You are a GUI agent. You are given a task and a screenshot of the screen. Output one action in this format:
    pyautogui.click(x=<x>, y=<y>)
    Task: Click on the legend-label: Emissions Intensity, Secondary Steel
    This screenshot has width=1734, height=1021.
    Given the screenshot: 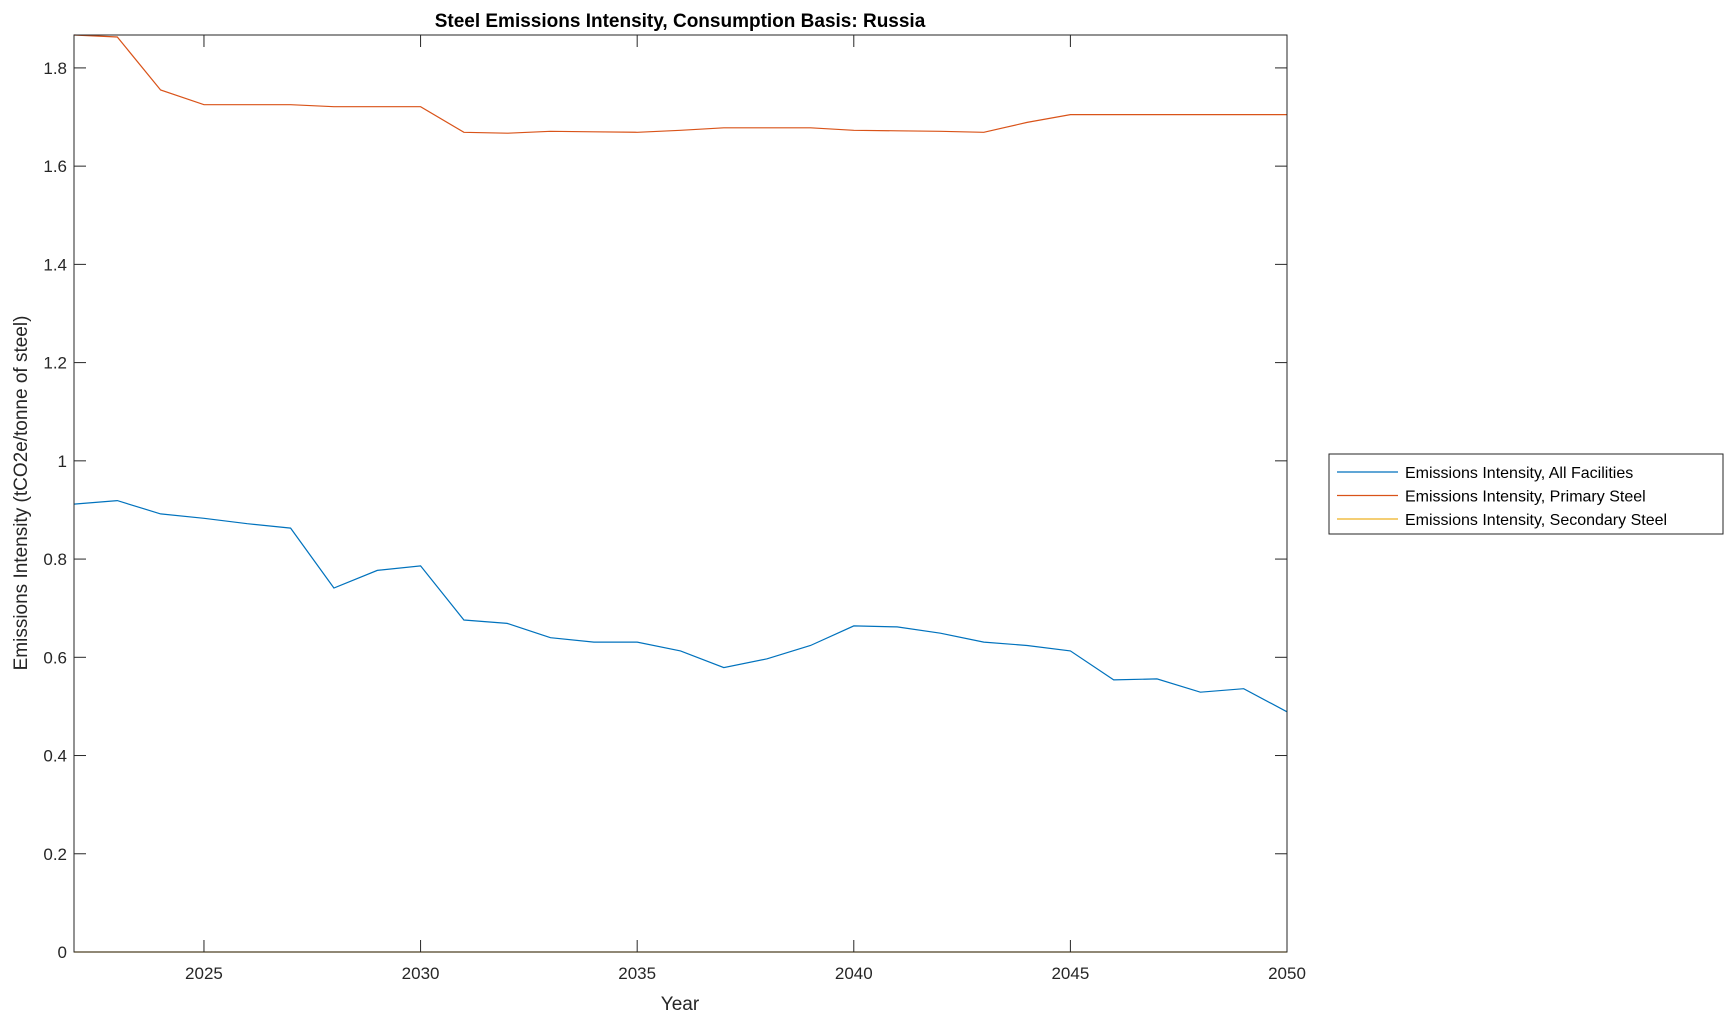 What is the action you would take?
    pyautogui.click(x=1536, y=520)
    